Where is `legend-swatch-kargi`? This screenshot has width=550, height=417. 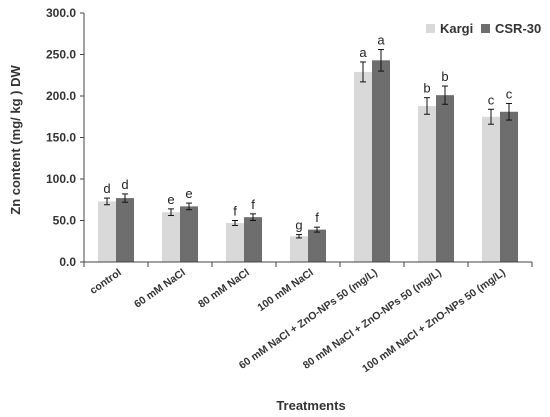 legend-swatch-kargi is located at coordinates (430, 28).